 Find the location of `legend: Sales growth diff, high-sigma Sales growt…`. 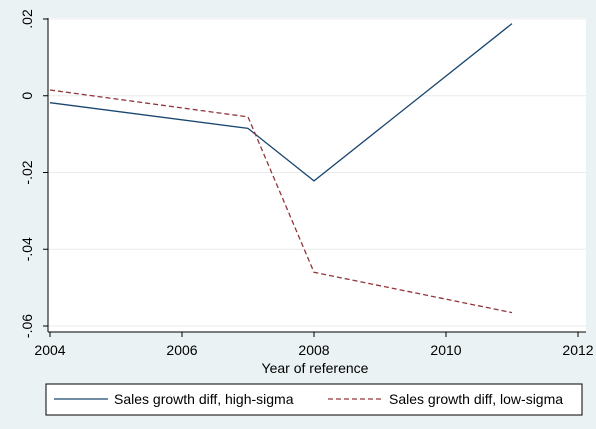

legend: Sales growth diff, high-sigma Sales growt… is located at coordinates (308, 399).